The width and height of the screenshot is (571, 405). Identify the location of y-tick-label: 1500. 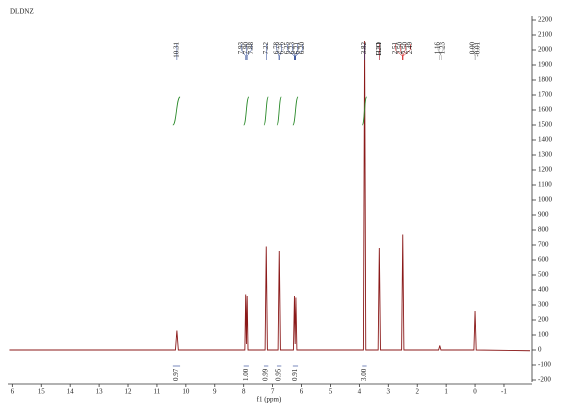
(545, 125).